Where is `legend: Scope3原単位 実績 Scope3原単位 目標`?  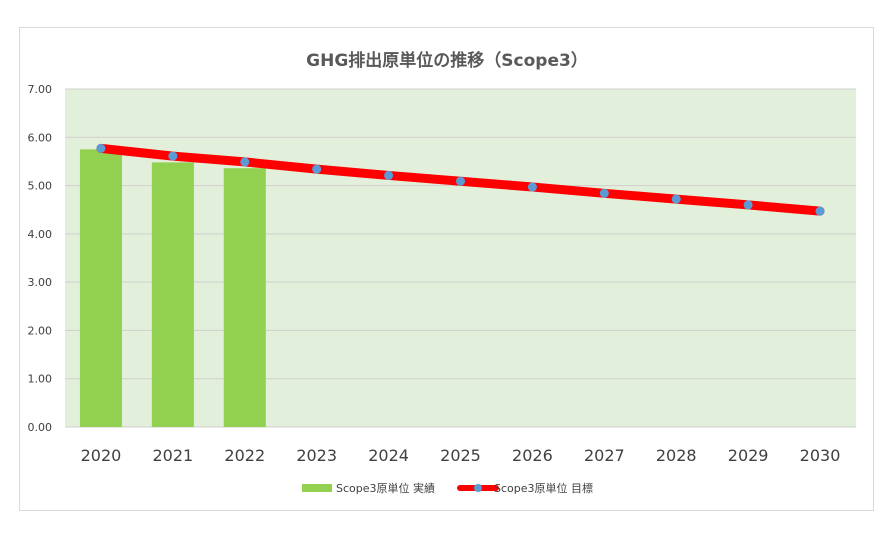 legend: Scope3原単位 実績 Scope3原単位 目標 is located at coordinates (447, 488).